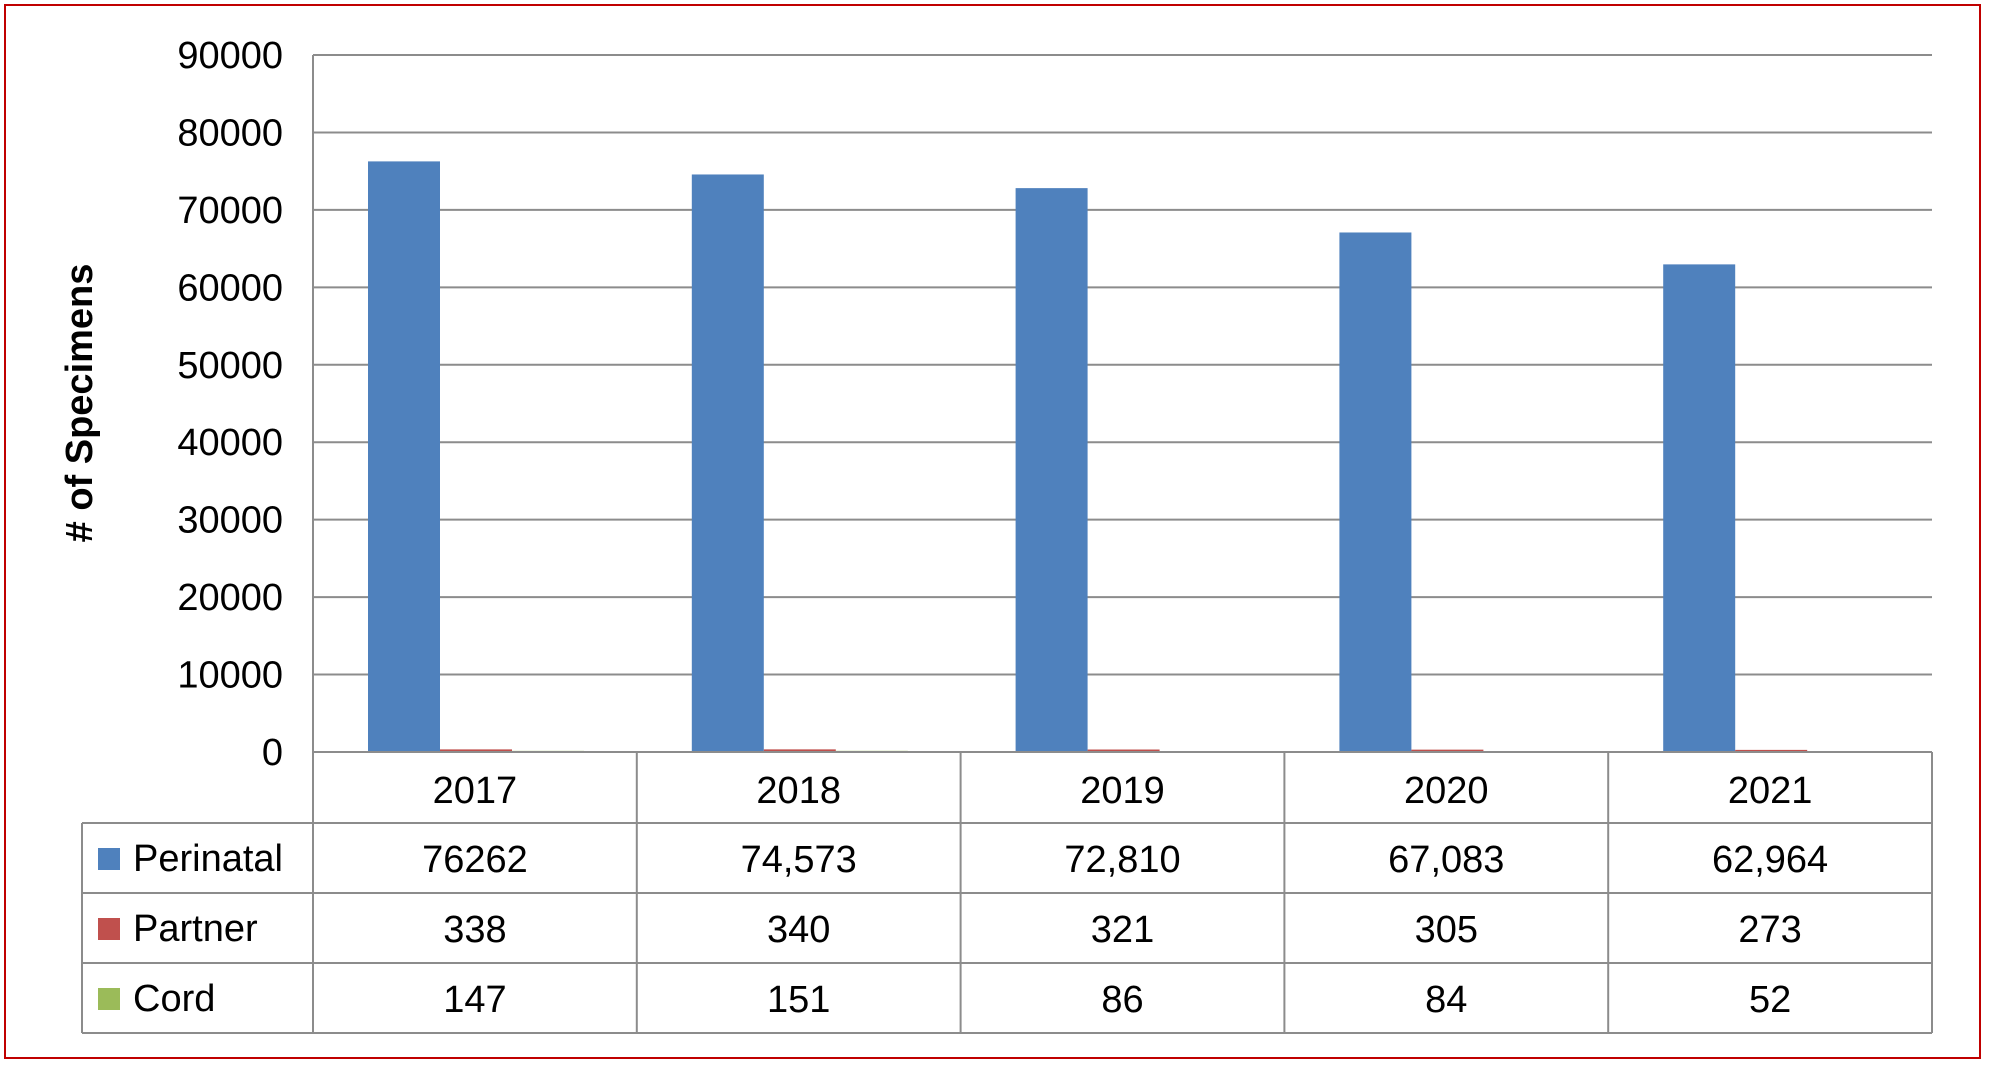  What do you see at coordinates (476, 750) in the screenshot?
I see `bar-partner-2017` at bounding box center [476, 750].